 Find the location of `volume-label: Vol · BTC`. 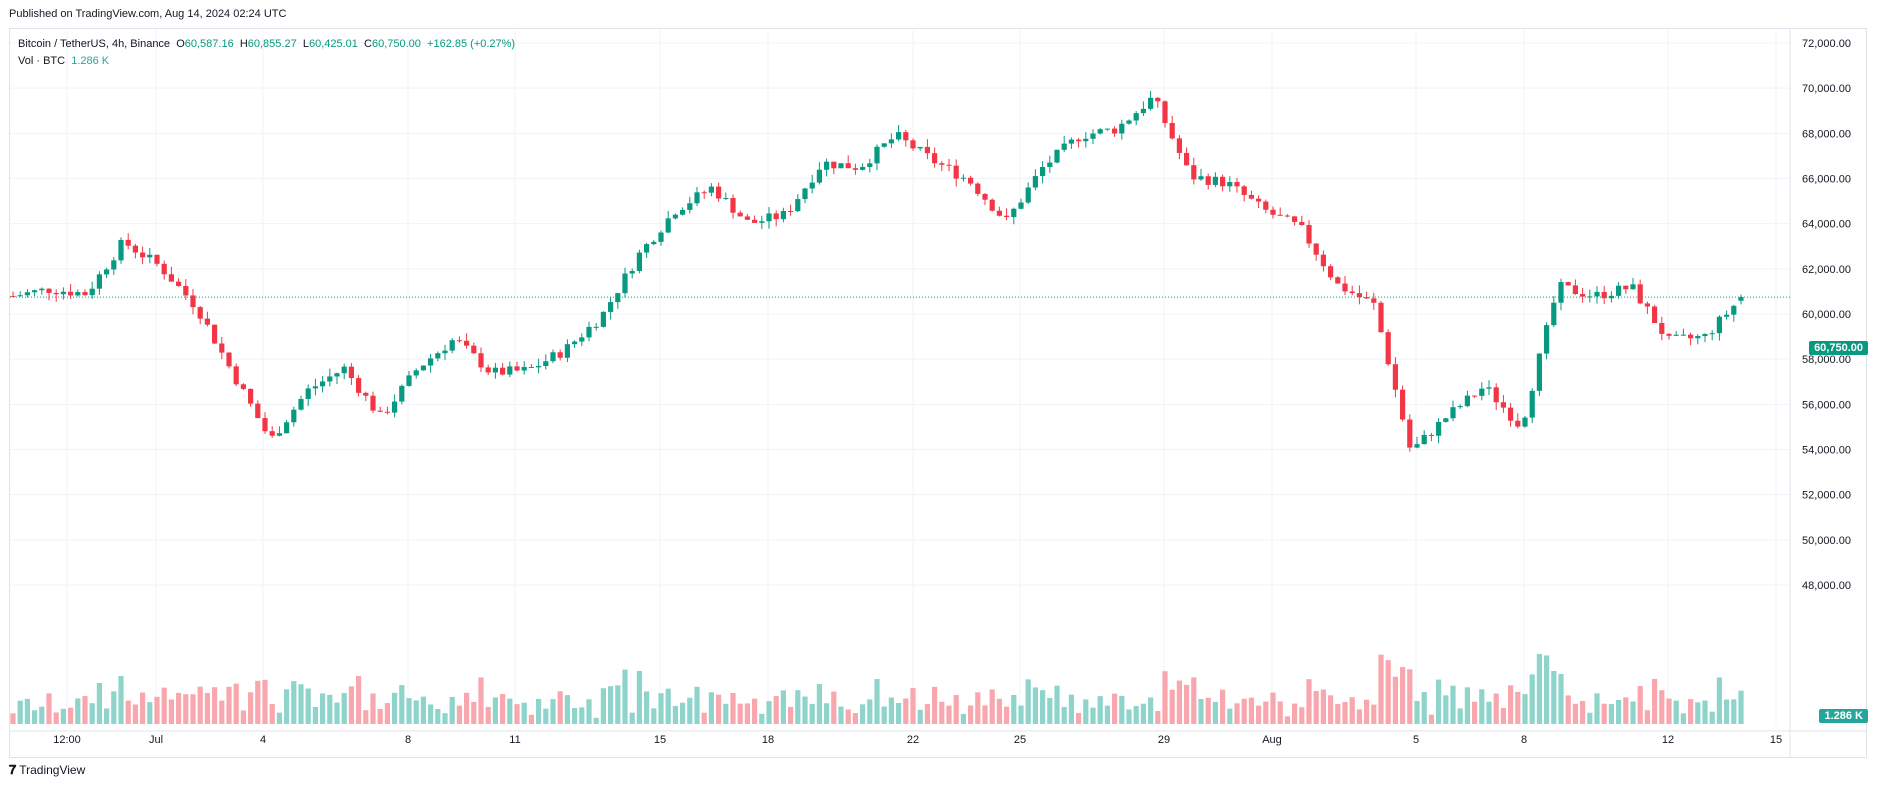

volume-label: Vol · BTC is located at coordinates (42, 61).